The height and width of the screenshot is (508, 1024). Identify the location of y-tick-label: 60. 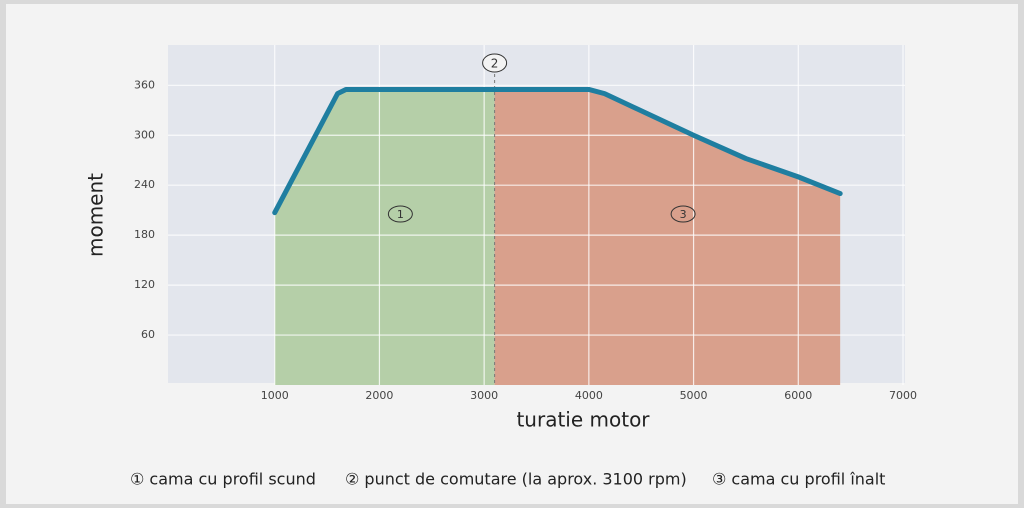
(148, 334).